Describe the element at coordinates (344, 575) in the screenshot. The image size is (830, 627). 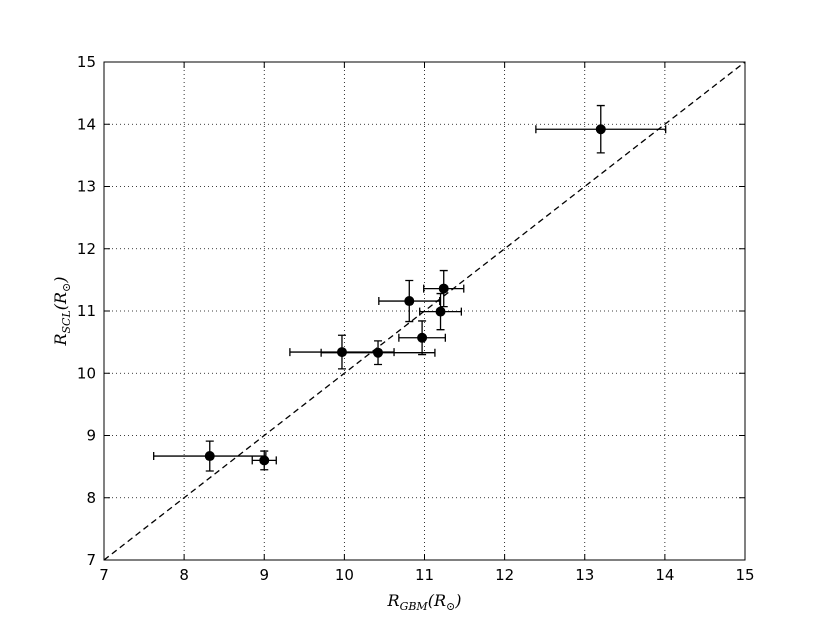
I see `x-tick-label: 10` at that location.